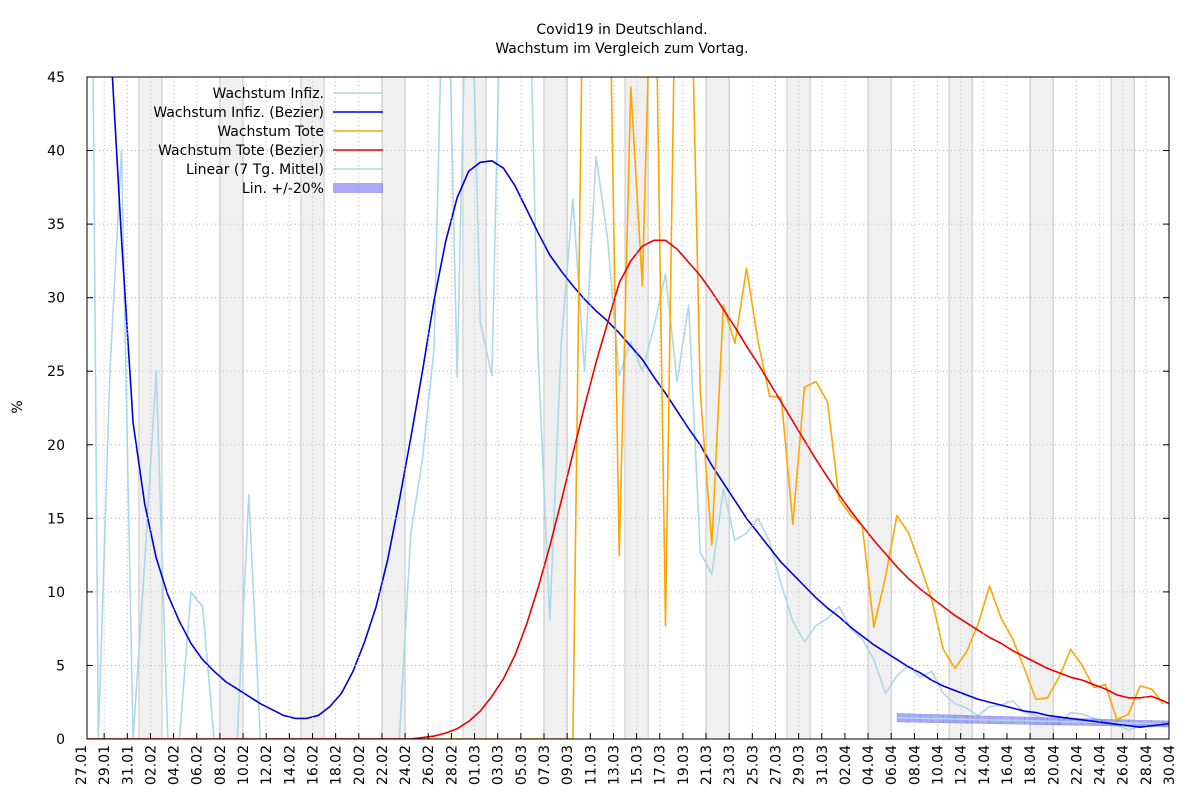  What do you see at coordinates (591, 765) in the screenshot?
I see `x-tick-label: 11.03` at bounding box center [591, 765].